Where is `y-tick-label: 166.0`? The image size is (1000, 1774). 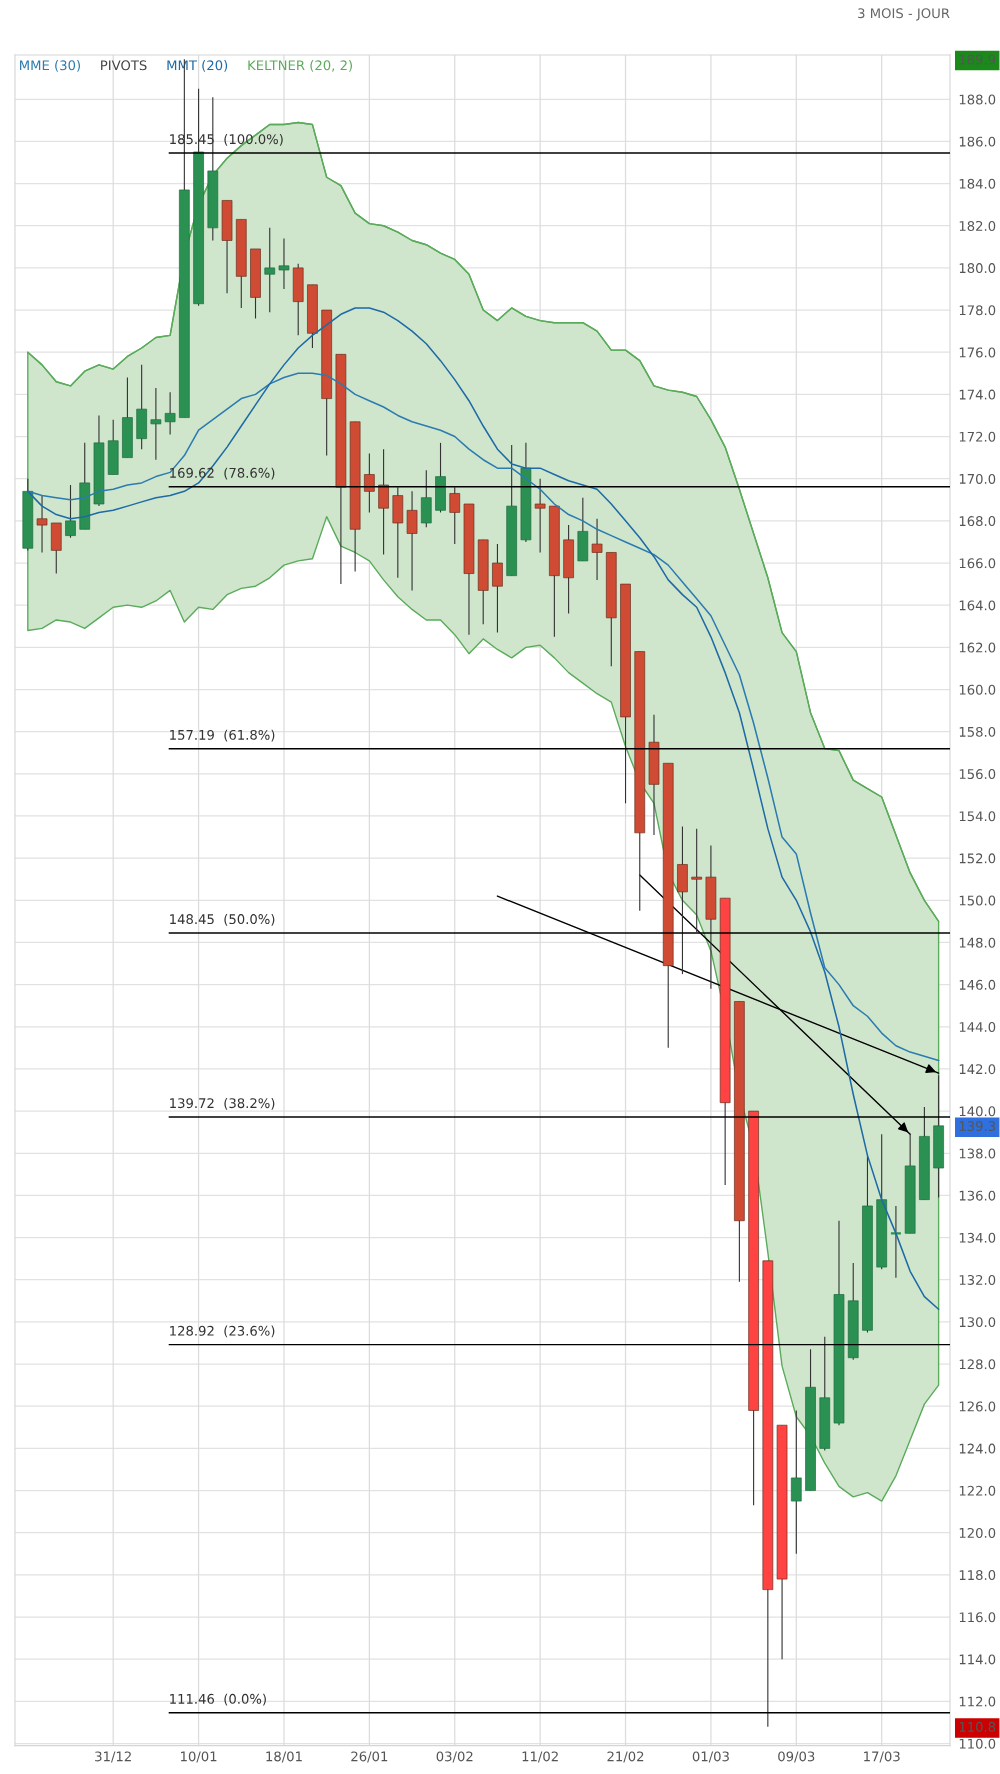 y-tick-label: 166.0 is located at coordinates (977, 563).